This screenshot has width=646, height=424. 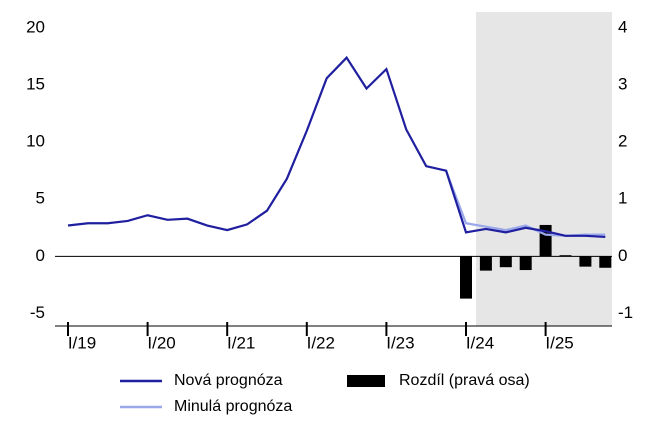 What do you see at coordinates (622, 84) in the screenshot?
I see `y2-tick-label: 3` at bounding box center [622, 84].